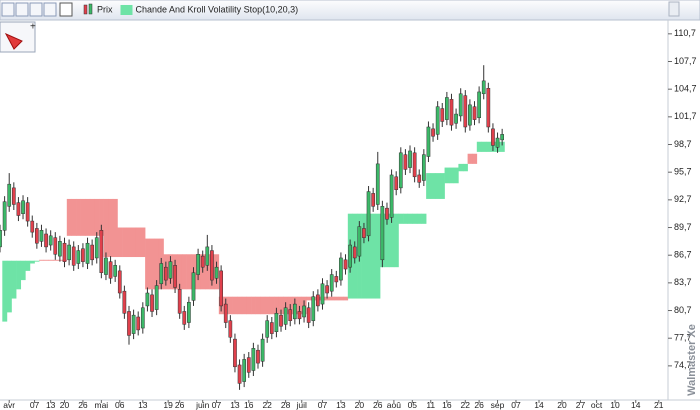  What do you see at coordinates (466, 405) in the screenshot?
I see `x-tick-label: 22` at bounding box center [466, 405].